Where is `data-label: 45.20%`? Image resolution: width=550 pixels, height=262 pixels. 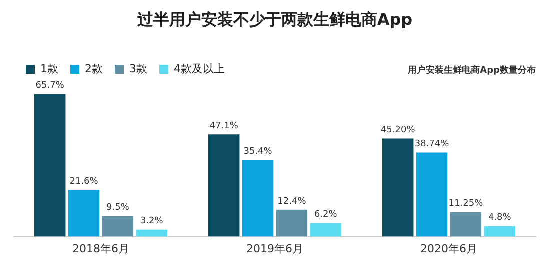
data-label: 45.20% is located at coordinates (398, 131).